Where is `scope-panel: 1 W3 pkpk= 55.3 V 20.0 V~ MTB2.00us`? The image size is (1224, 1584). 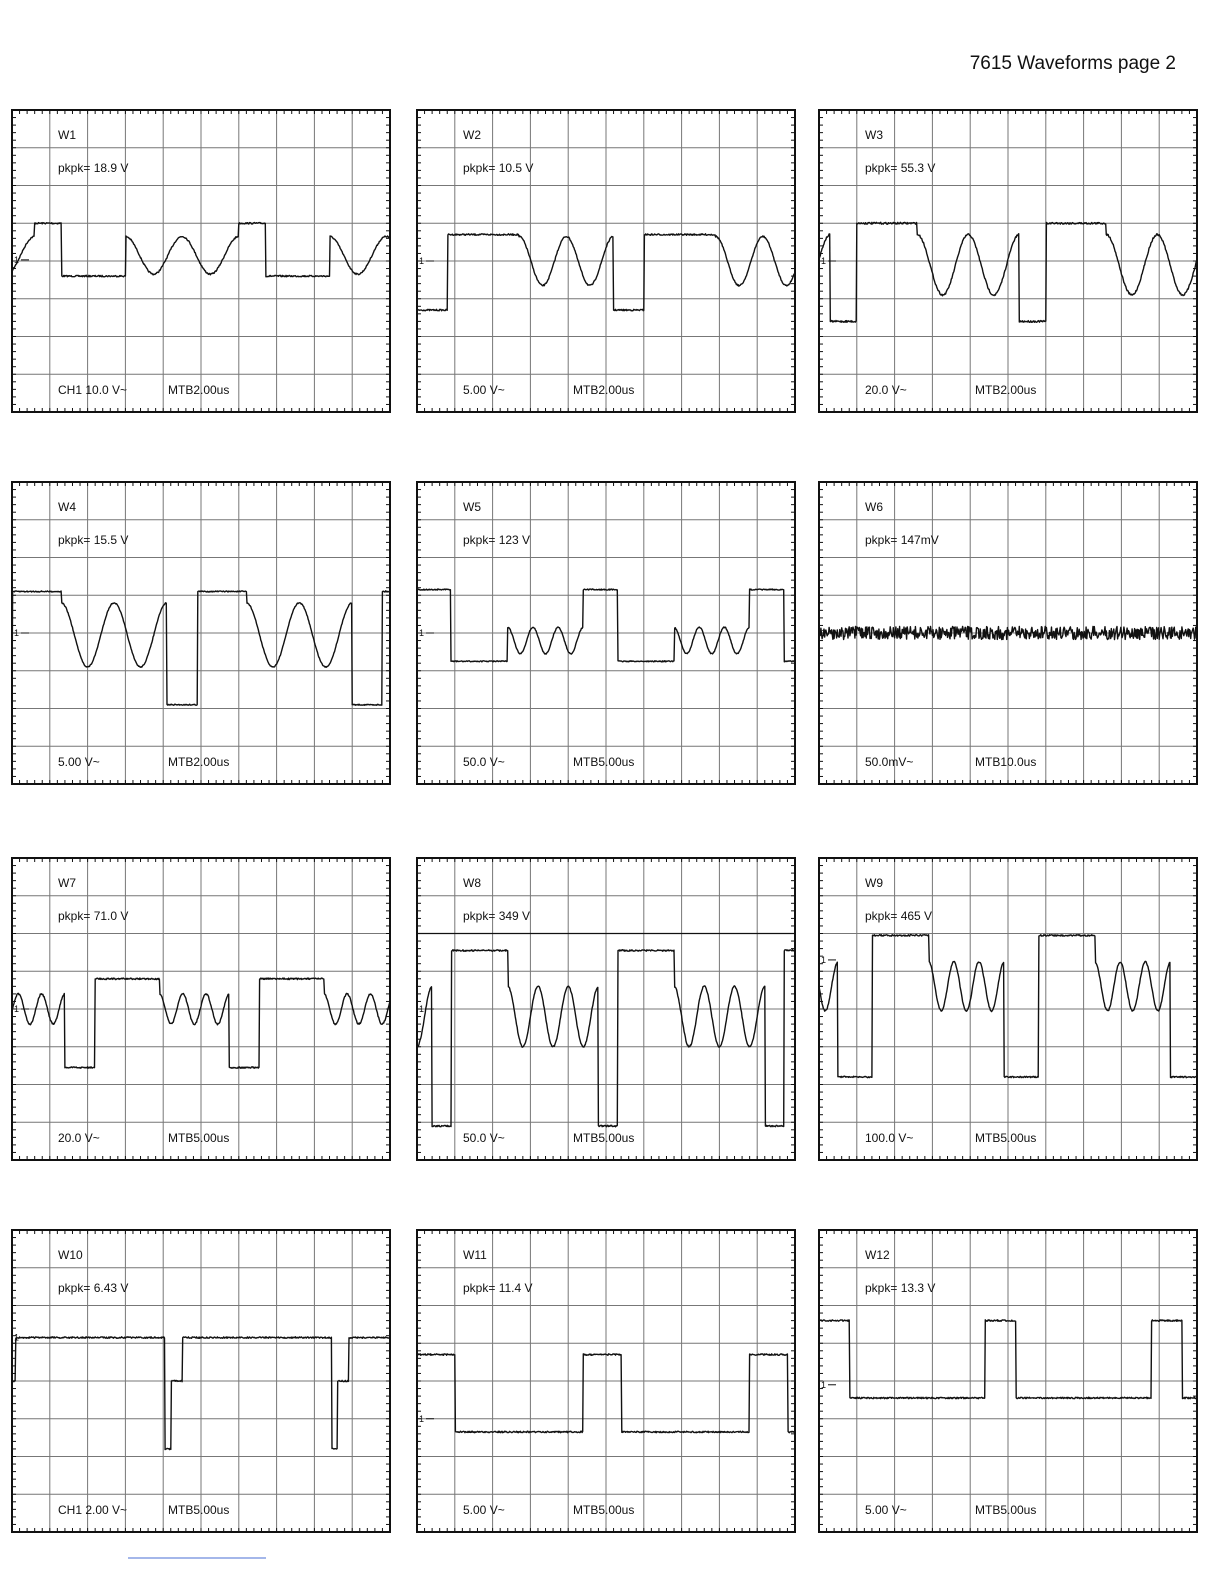 scope-panel: 1 W3 pkpk= 55.3 V 20.0 V~ MTB2.00us is located at coordinates (1008, 261).